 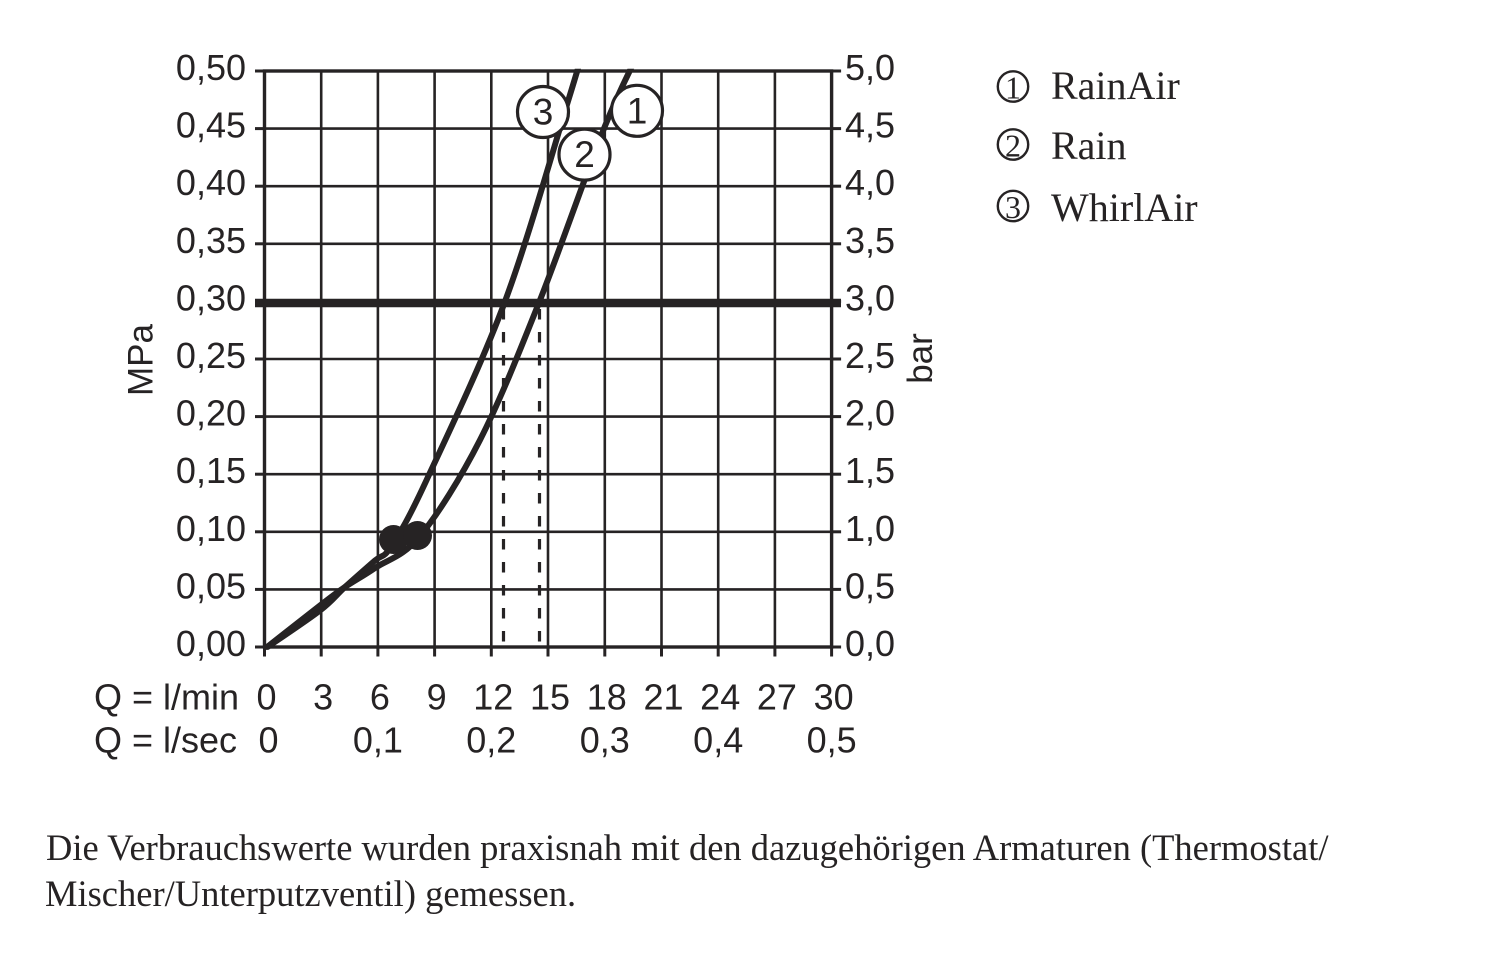 What do you see at coordinates (720, 697) in the screenshot?
I see `svg-text: 24` at bounding box center [720, 697].